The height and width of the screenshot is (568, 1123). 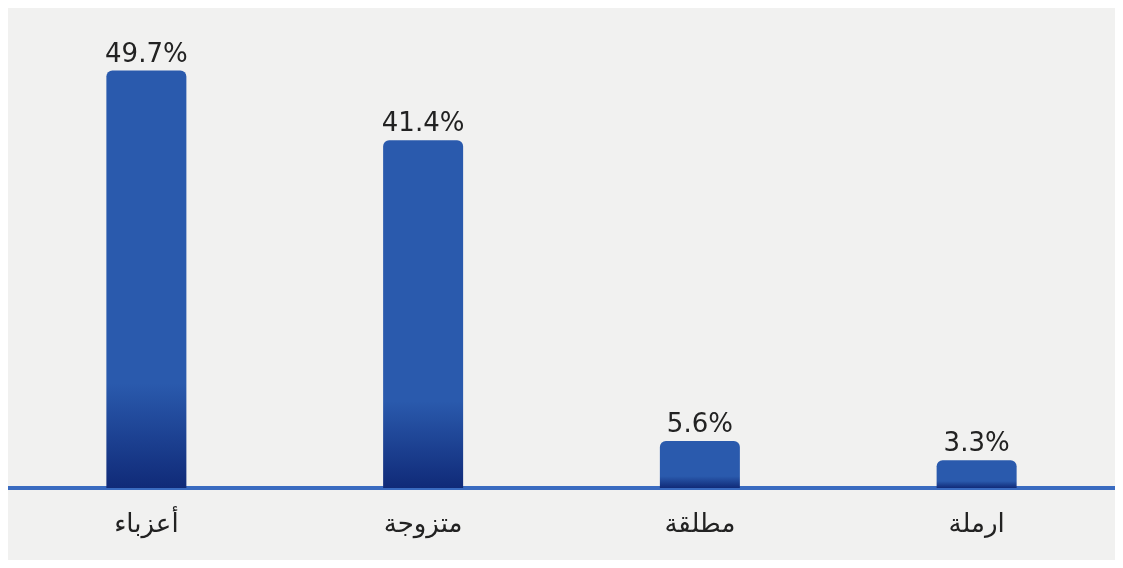 I want to click on x-tick-label: مطلقة, so click(x=700, y=523).